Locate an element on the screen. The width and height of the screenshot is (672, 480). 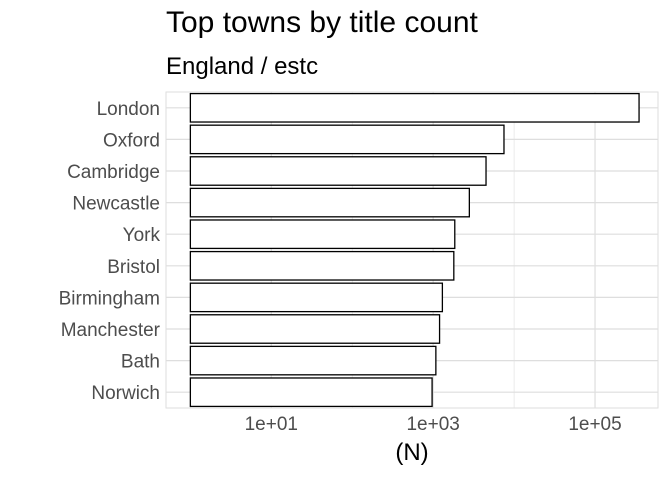
category-label: Bath is located at coordinates (140, 362).